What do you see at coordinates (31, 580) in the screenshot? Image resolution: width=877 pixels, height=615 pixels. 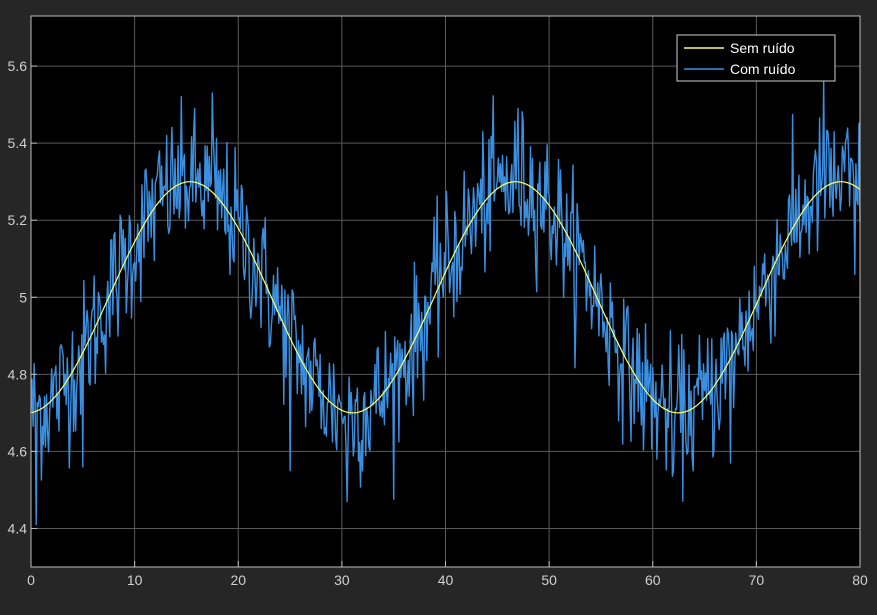 I see `x-tick-label: 0` at bounding box center [31, 580].